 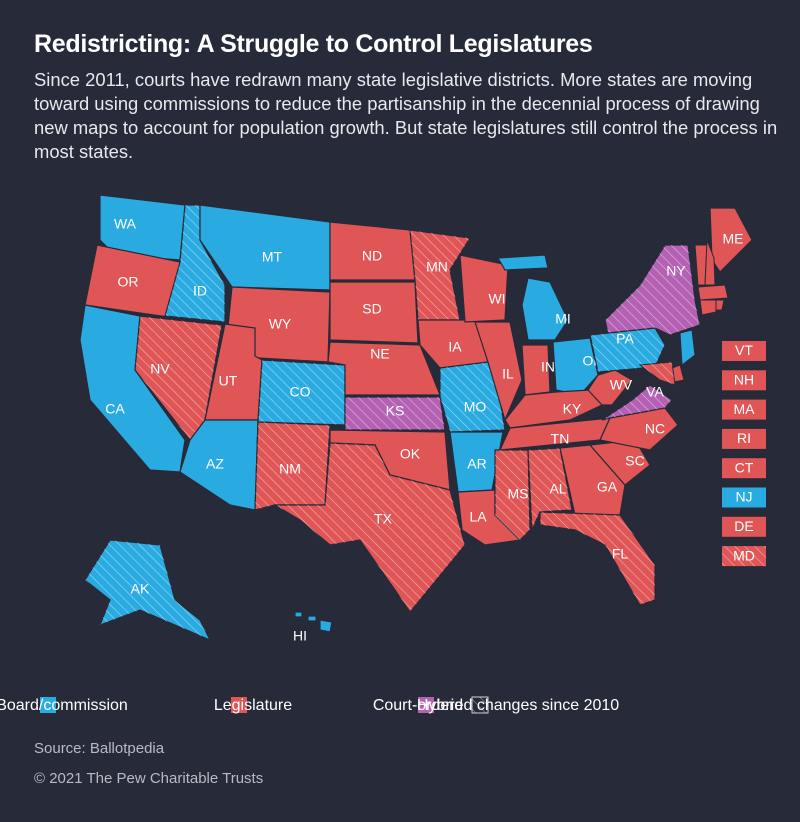 What do you see at coordinates (125, 224) in the screenshot?
I see `state-label: WA` at bounding box center [125, 224].